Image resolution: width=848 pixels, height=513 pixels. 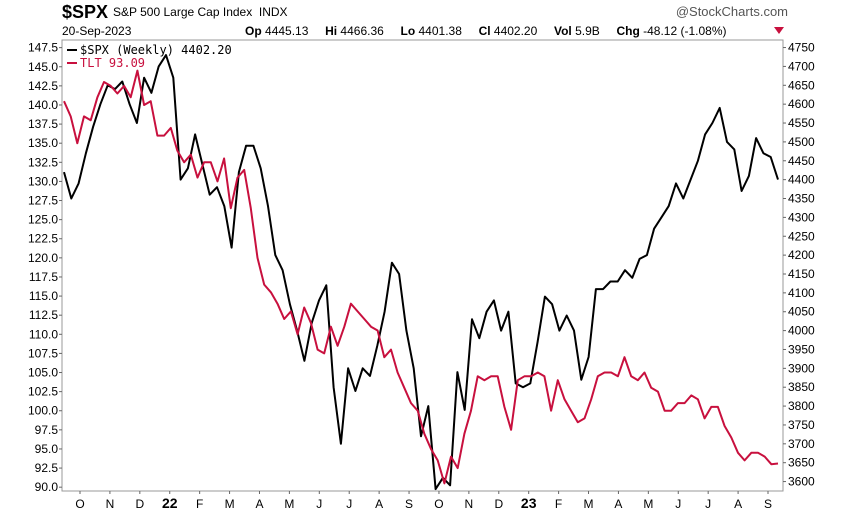 I want to click on right-tick-label: 3650, so click(x=801, y=463).